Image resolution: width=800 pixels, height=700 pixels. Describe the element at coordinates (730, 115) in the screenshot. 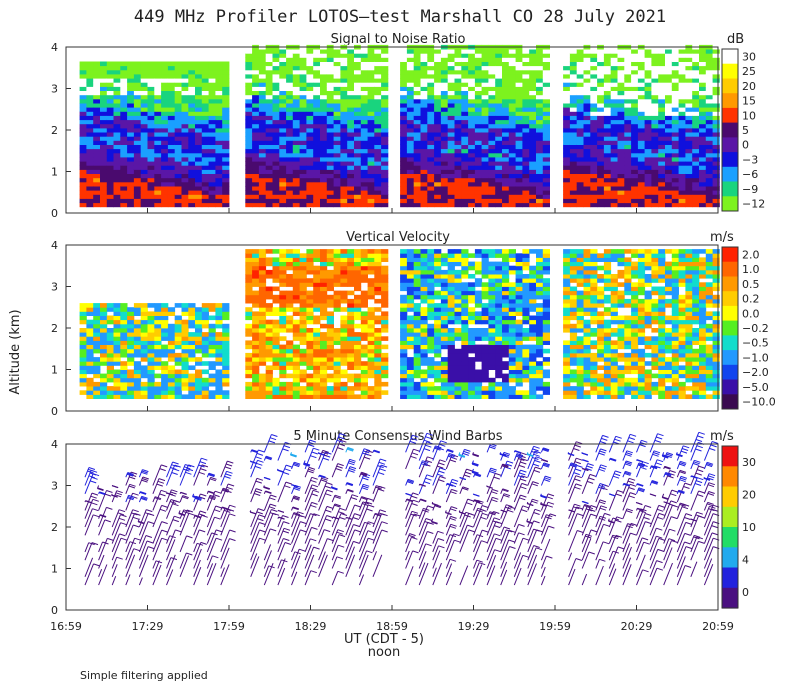

I see `colorbar-swatch` at that location.